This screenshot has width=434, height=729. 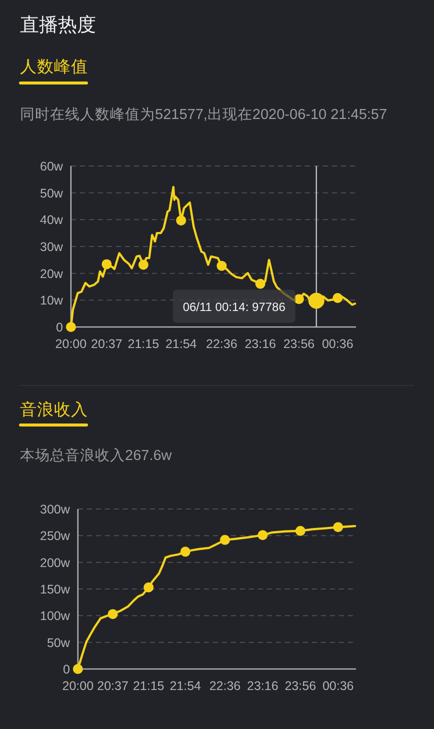 I want to click on text: 直播热度, so click(x=58, y=25).